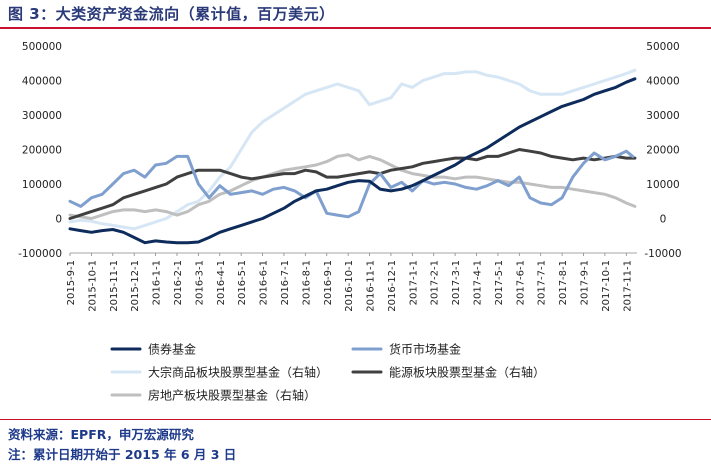  What do you see at coordinates (371, 286) in the screenshot?
I see `x-tick-label: 2016-11-1` at bounding box center [371, 286].